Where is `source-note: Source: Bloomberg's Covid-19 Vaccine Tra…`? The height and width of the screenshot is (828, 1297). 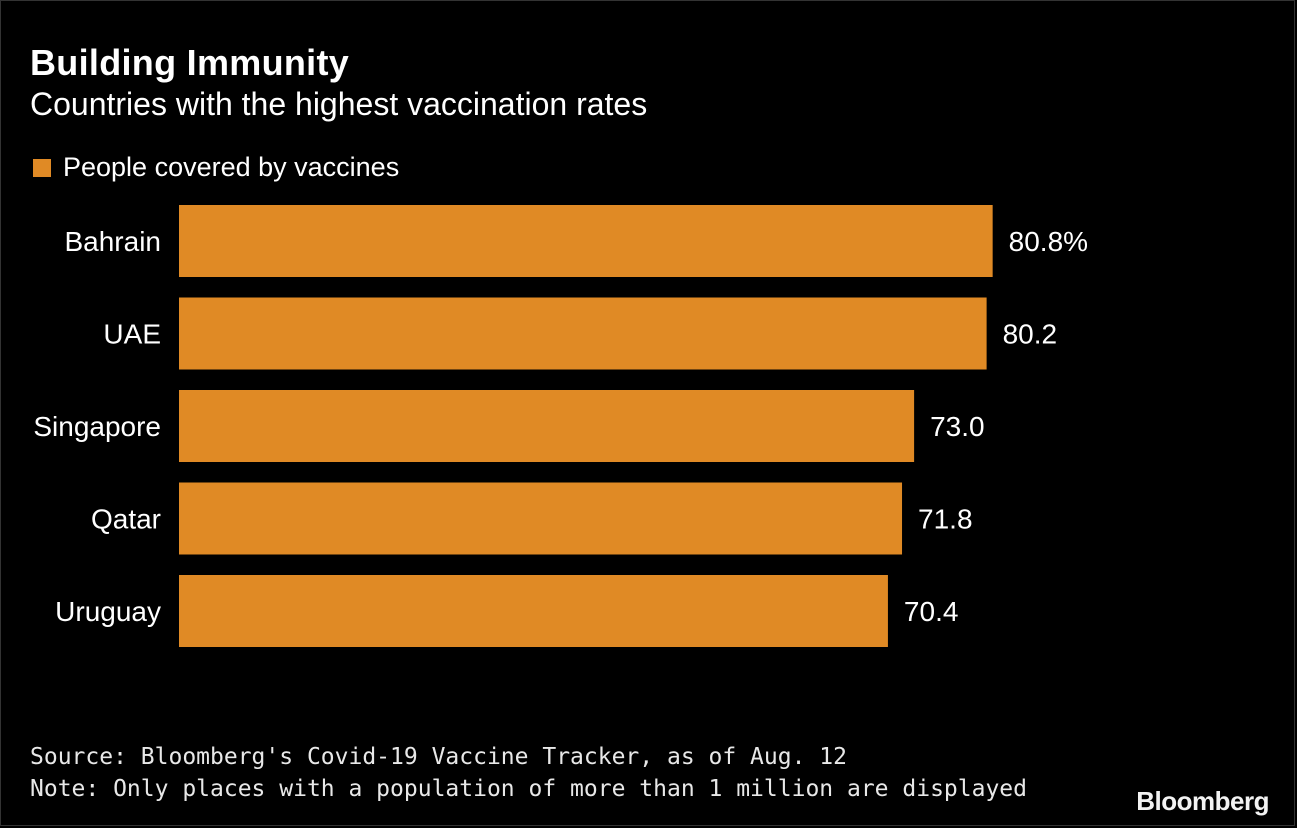
source-note: Source: Bloomberg's Covid-19 Vaccine Tra… is located at coordinates (438, 757).